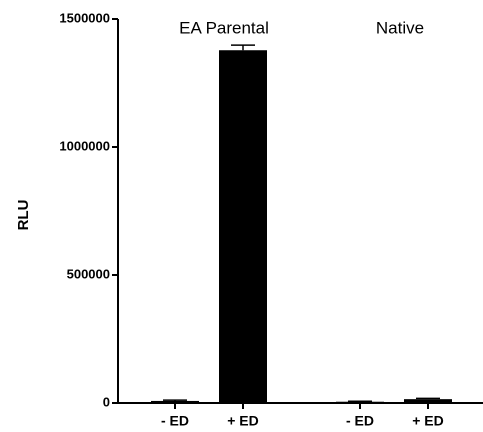  What do you see at coordinates (23, 215) in the screenshot?
I see `y-axis-label: RLU` at bounding box center [23, 215].